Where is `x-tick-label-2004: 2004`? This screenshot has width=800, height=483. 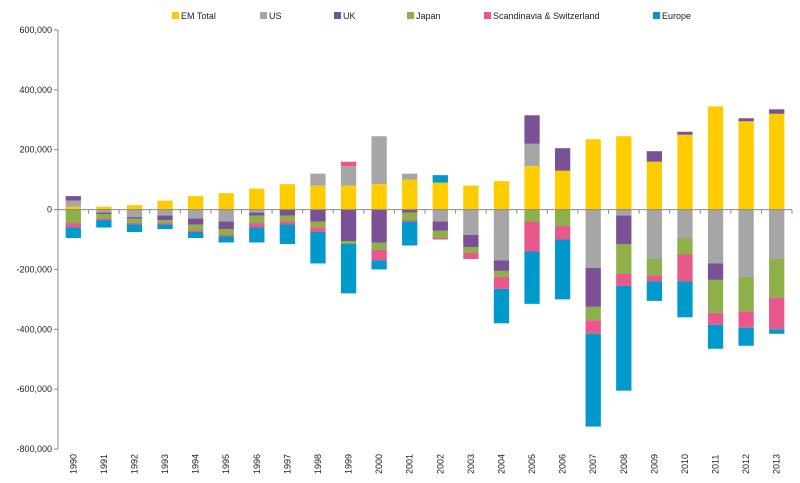 x-tick-label-2004: 2004 is located at coordinates (501, 464).